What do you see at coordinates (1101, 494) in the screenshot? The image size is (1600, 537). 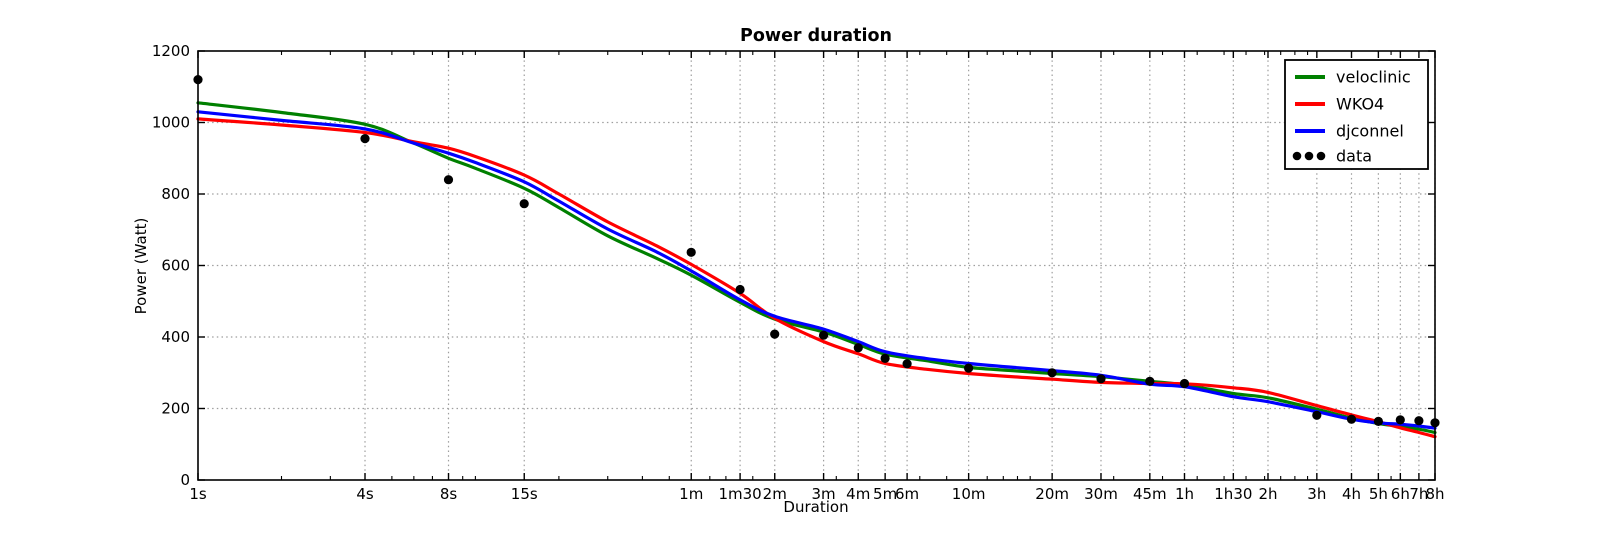 I see `x-tick-label: 30m` at bounding box center [1101, 494].